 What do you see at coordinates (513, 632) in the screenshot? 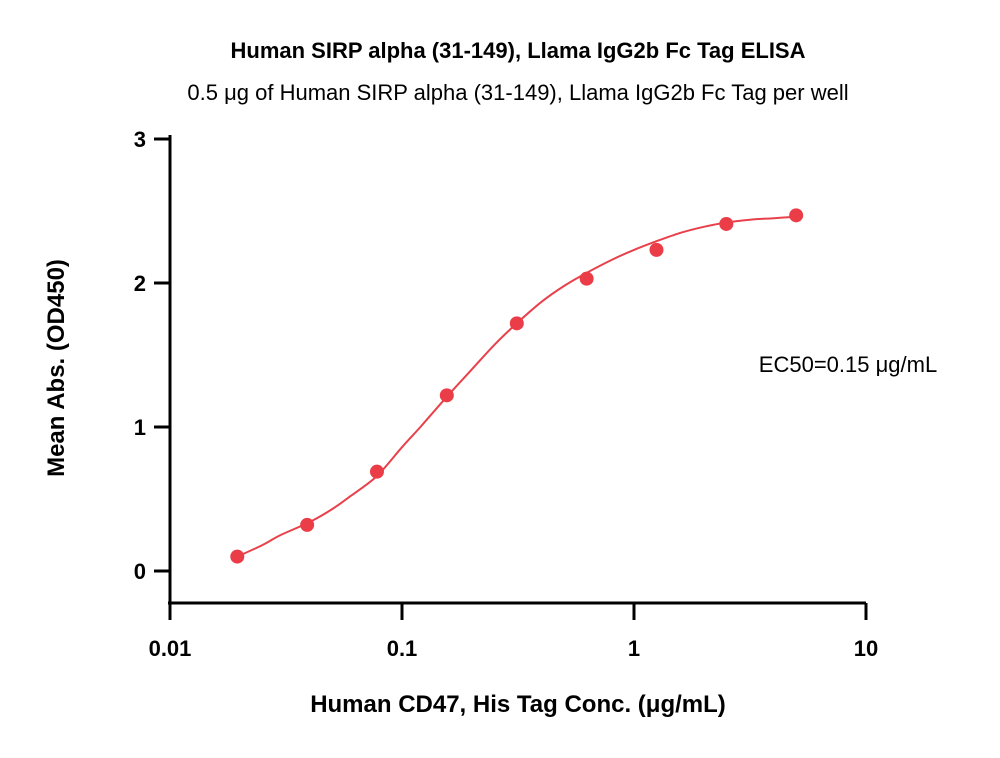
I see `x-ticks: 0.01 0.1 1 10` at bounding box center [513, 632].